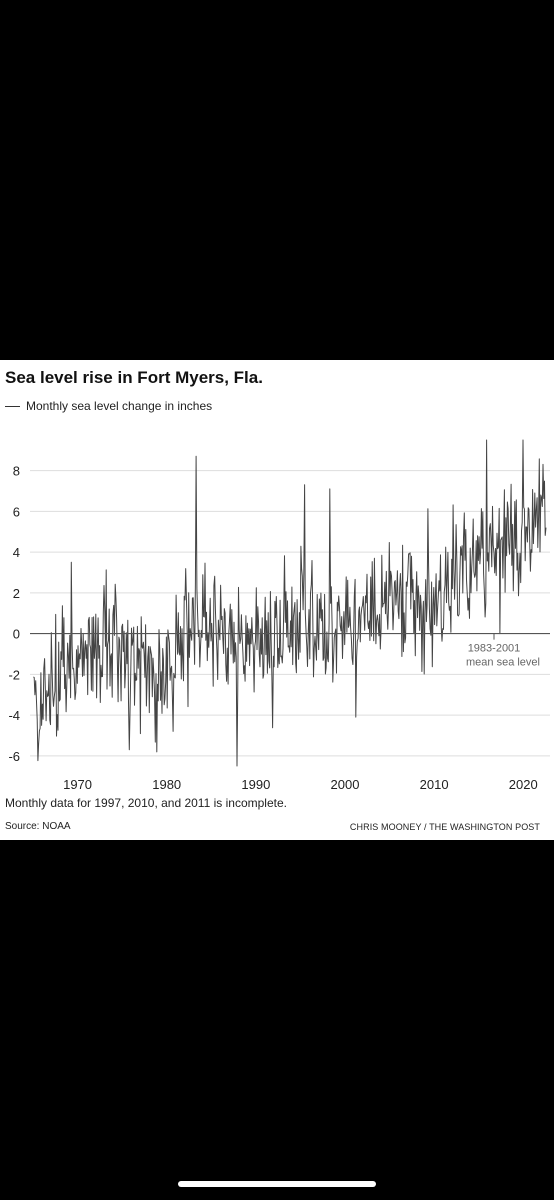 This screenshot has height=1200, width=554. I want to click on home-indicator, so click(277, 1184).